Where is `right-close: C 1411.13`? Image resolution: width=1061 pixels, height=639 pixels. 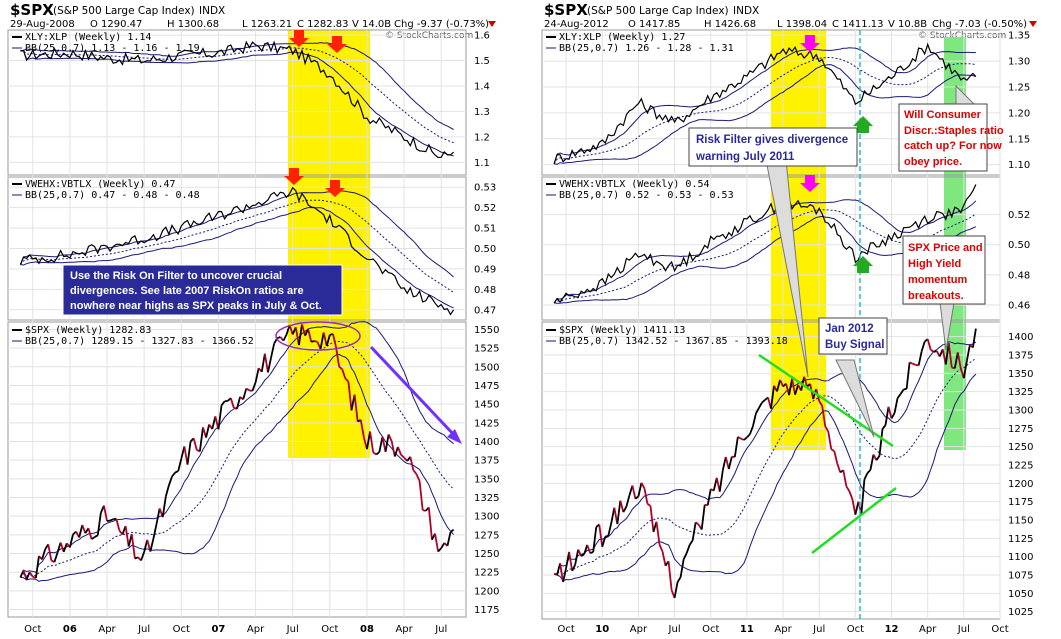
right-close: C 1411.13 is located at coordinates (858, 24).